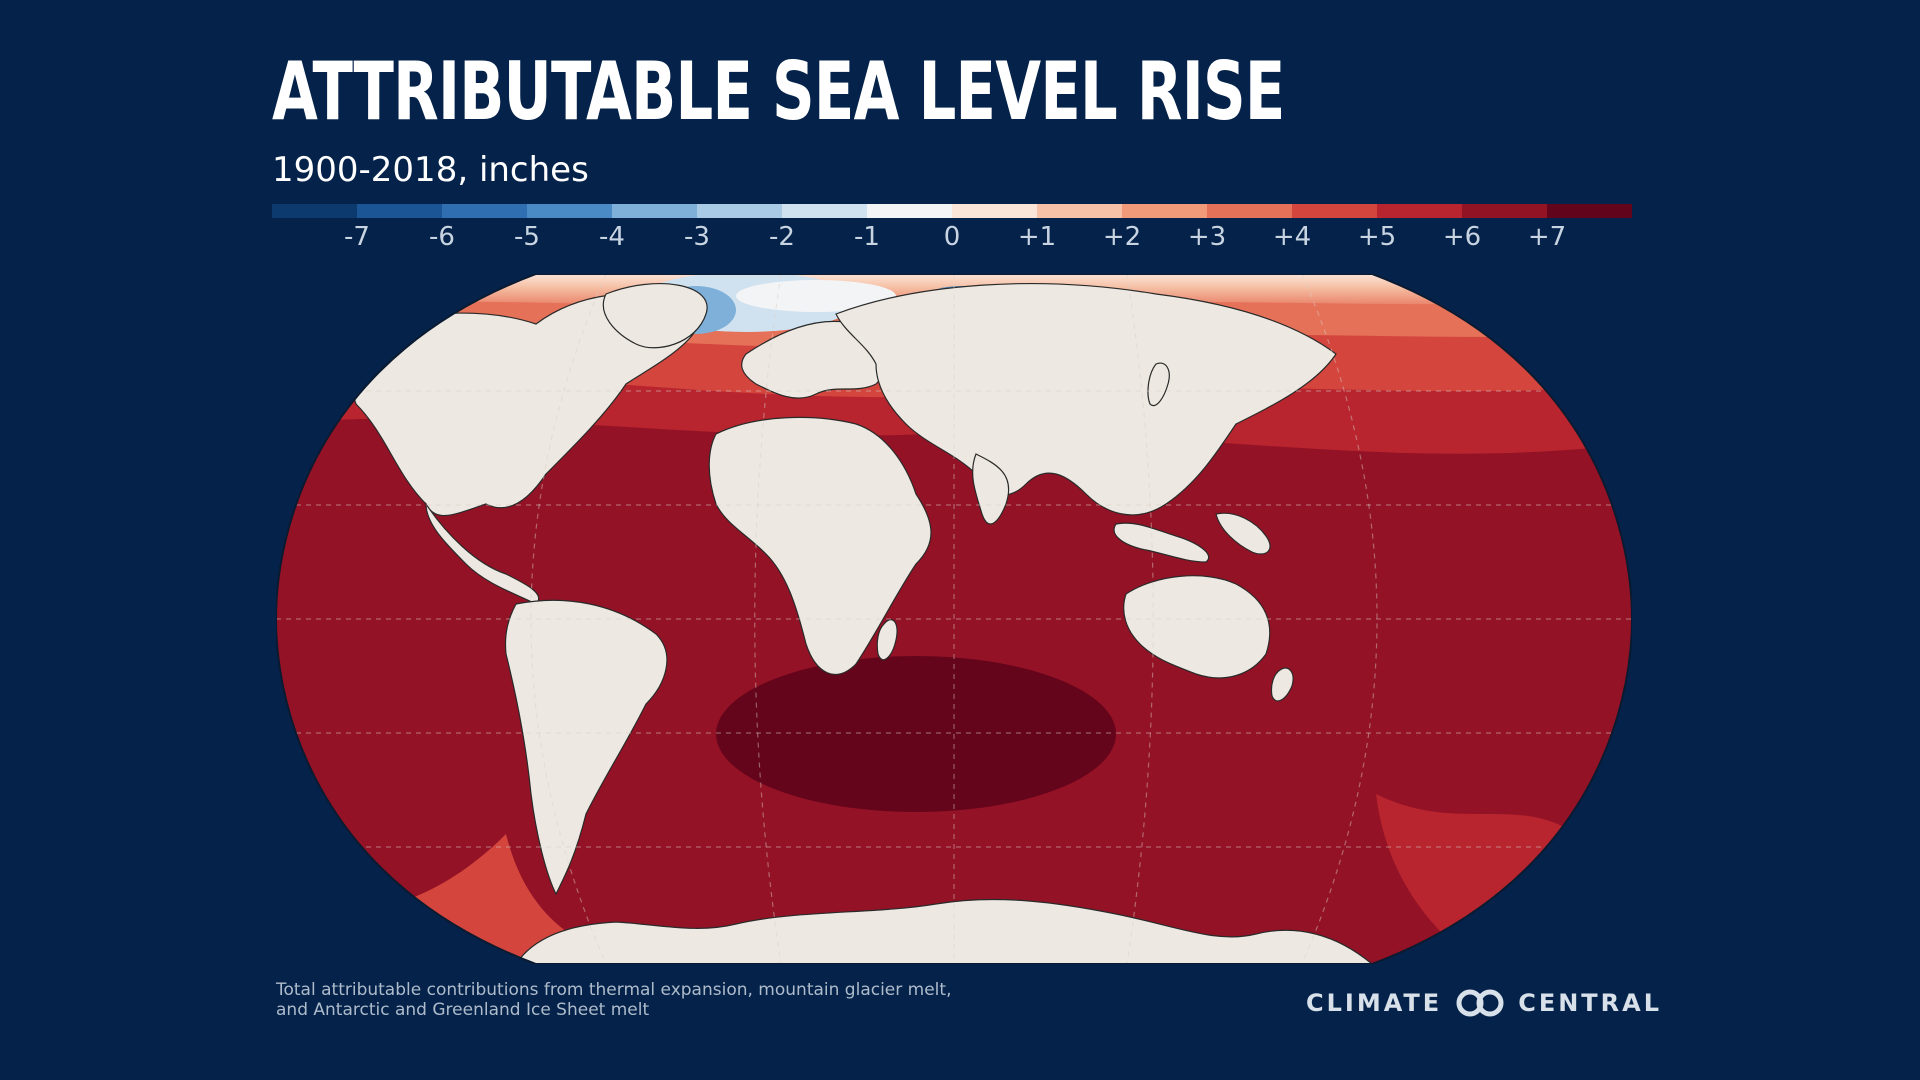  I want to click on legend-tick-label: -3, so click(697, 237).